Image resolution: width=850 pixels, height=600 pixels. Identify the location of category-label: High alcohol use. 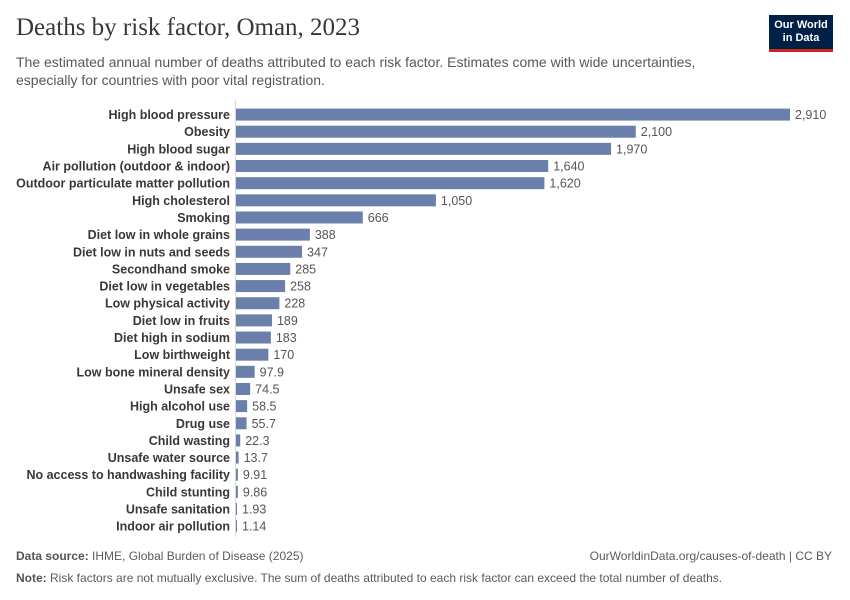
(180, 407).